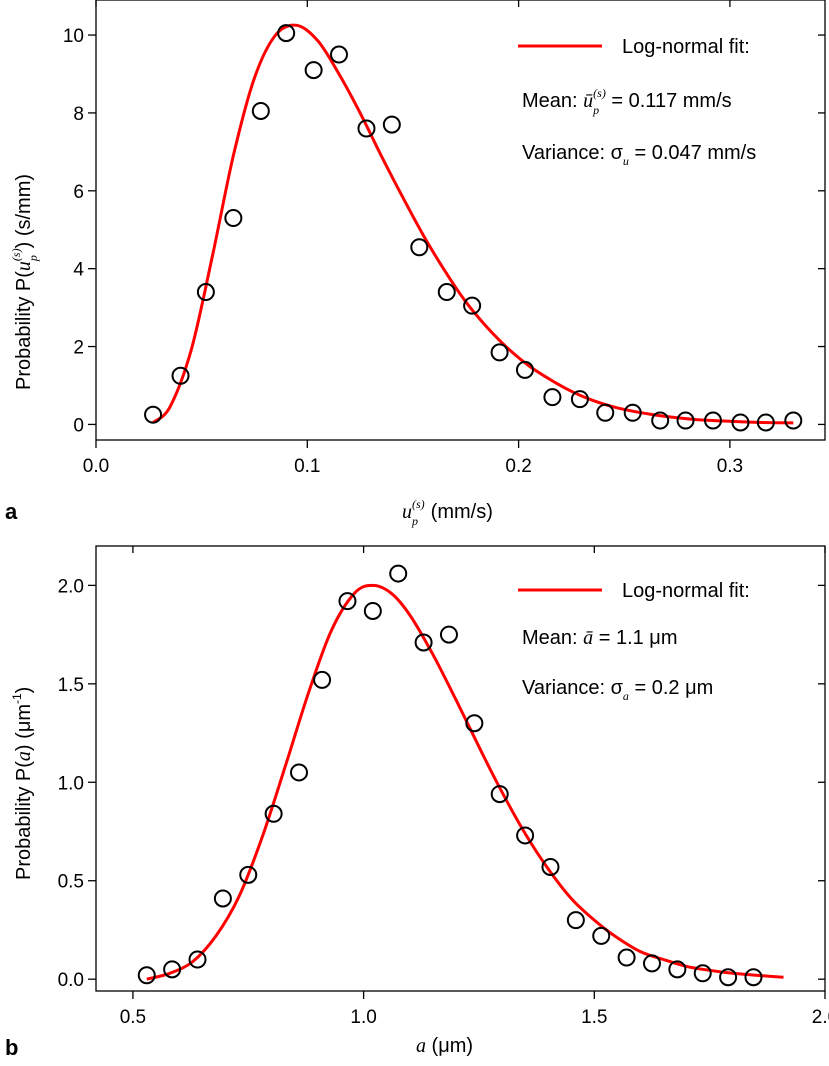 Image resolution: width=829 pixels, height=1066 pixels. What do you see at coordinates (71, 685) in the screenshot?
I see `y-tick-label: 1.5` at bounding box center [71, 685].